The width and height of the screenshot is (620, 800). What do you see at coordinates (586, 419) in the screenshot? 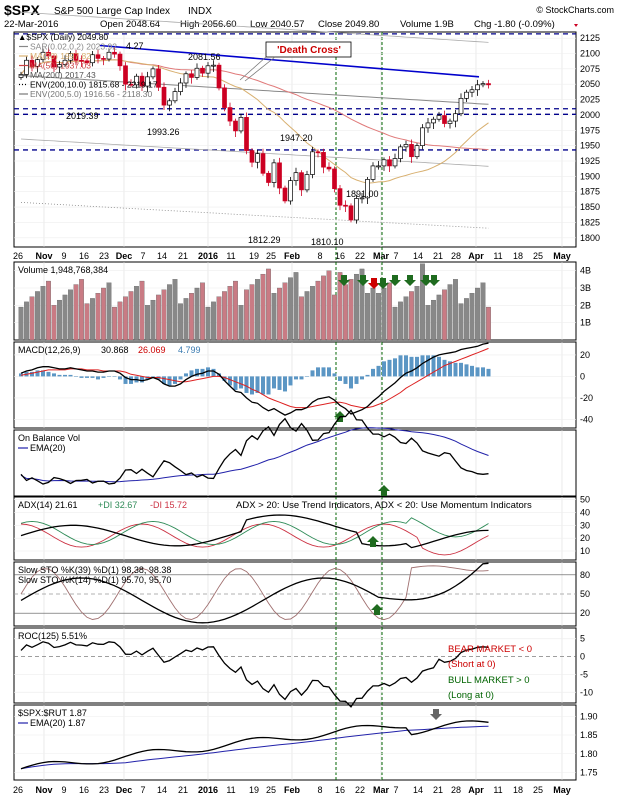
I see `macd-y-tick: -40` at bounding box center [586, 419].